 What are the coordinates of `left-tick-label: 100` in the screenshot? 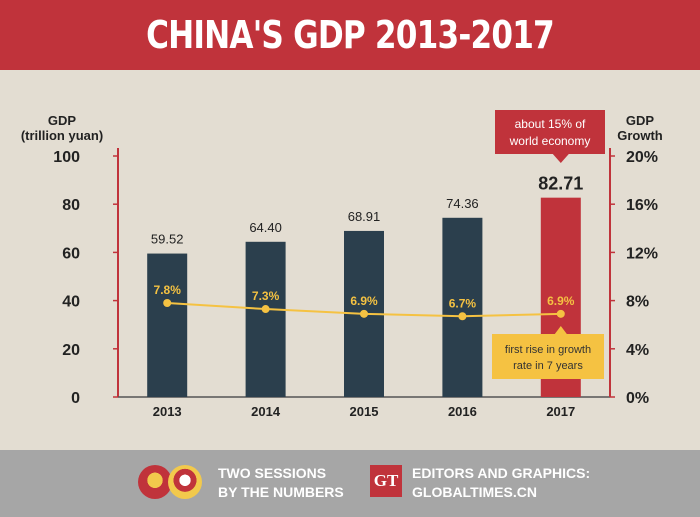 It's located at (66, 157).